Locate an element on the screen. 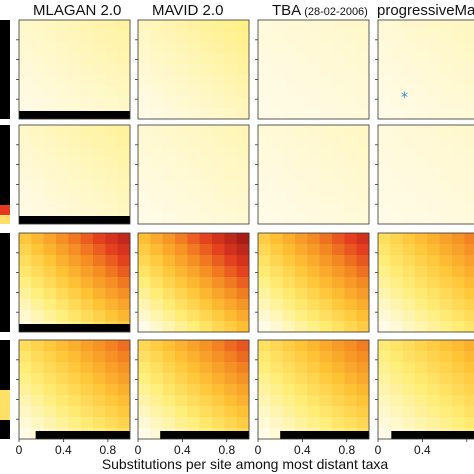 The width and height of the screenshot is (474, 474). heatmap-panel-r4-c4 is located at coordinates (424, 389).